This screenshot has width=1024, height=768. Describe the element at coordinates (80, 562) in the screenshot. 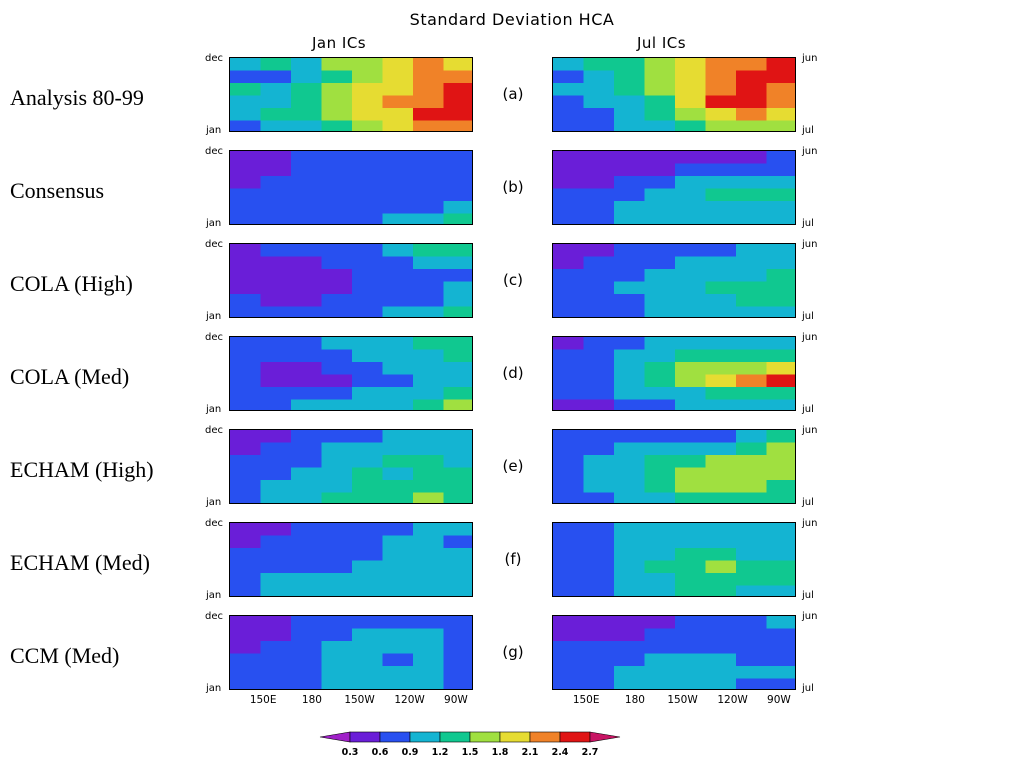

I see `row-label: ECHAM (Med)` at that location.